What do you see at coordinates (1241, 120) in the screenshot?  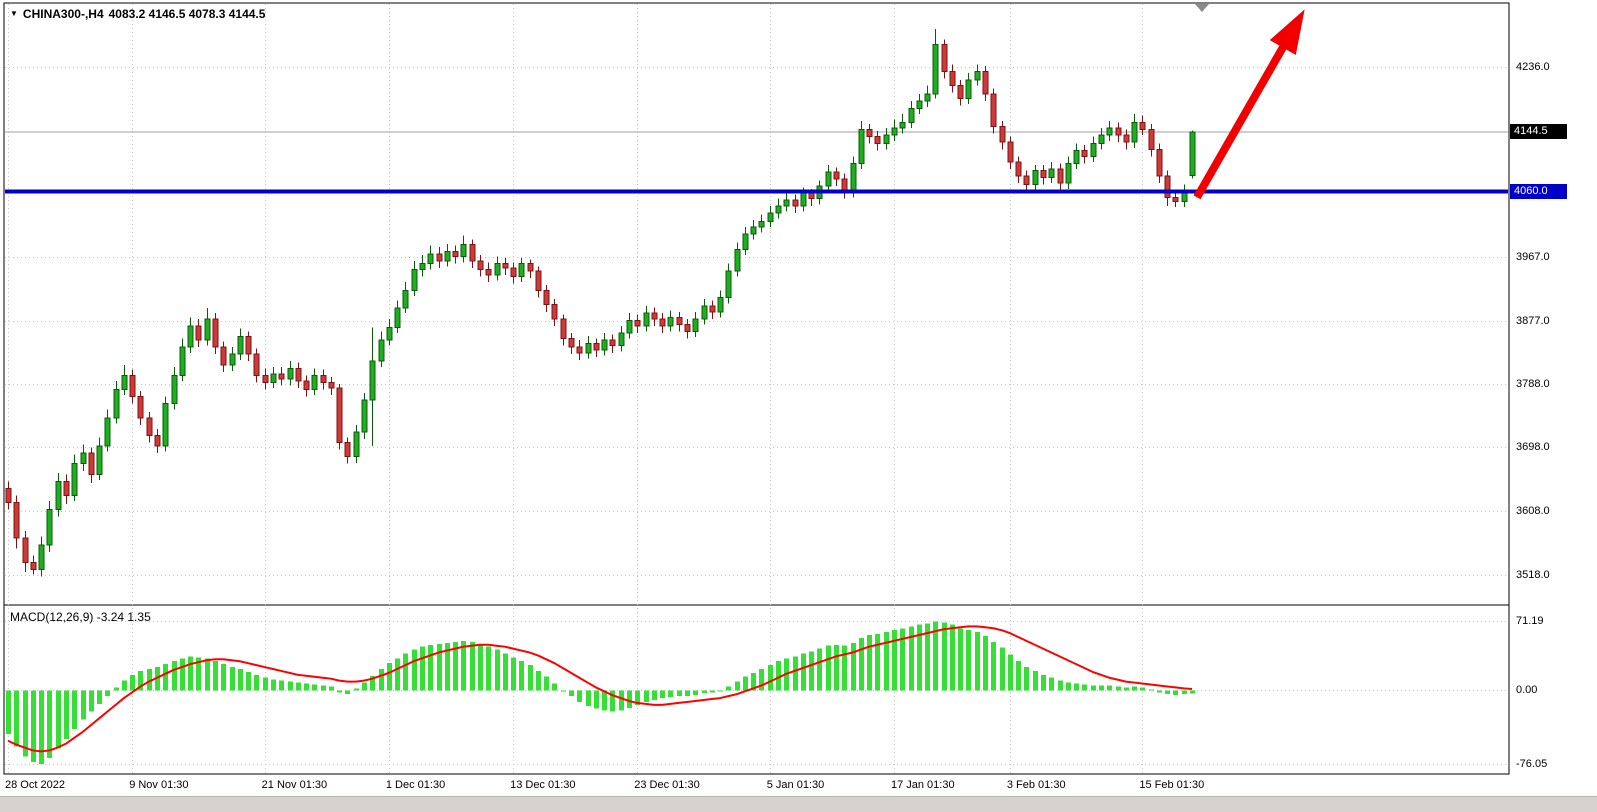 I see `trend-arrow-shaft` at bounding box center [1241, 120].